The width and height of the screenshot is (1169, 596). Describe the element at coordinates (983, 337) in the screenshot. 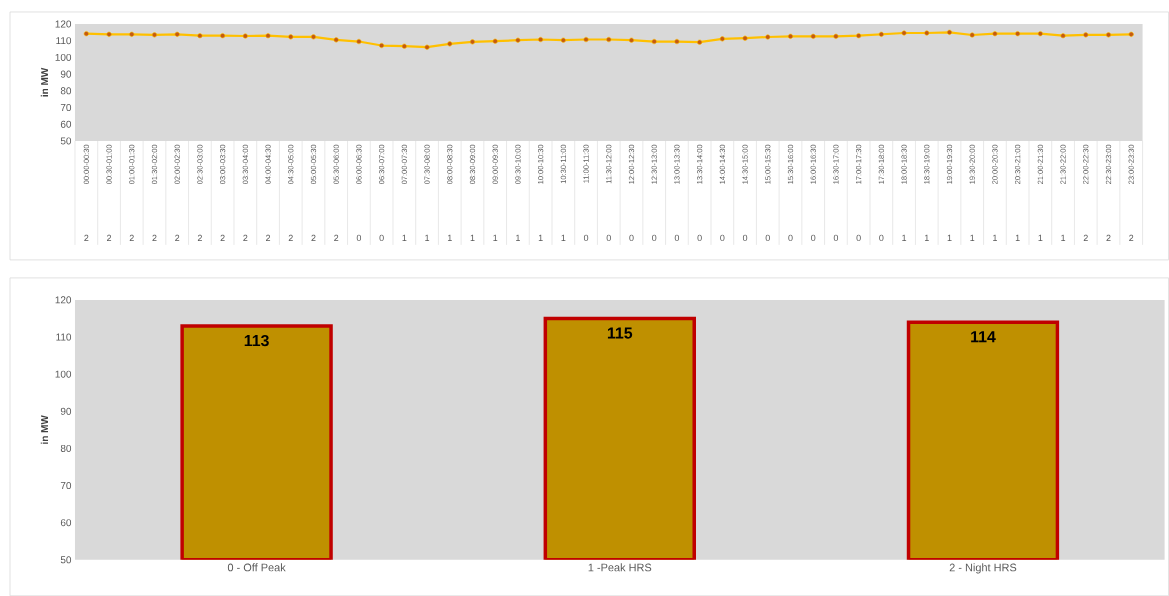

I see `data-label: 114` at that location.